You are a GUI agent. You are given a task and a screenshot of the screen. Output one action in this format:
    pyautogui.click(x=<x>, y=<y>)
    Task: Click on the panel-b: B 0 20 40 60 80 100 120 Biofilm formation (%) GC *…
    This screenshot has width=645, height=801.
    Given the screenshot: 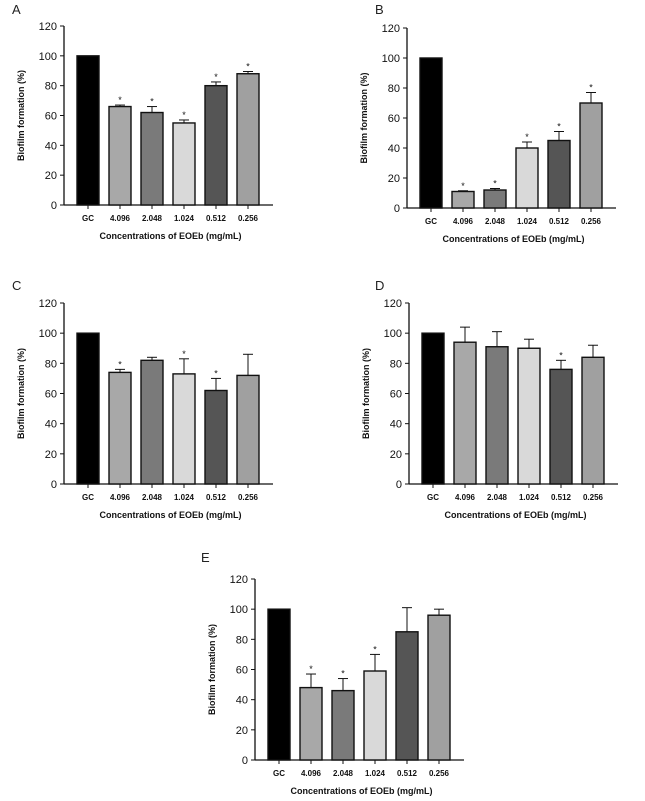 What is the action you would take?
    pyautogui.click(x=487, y=123)
    